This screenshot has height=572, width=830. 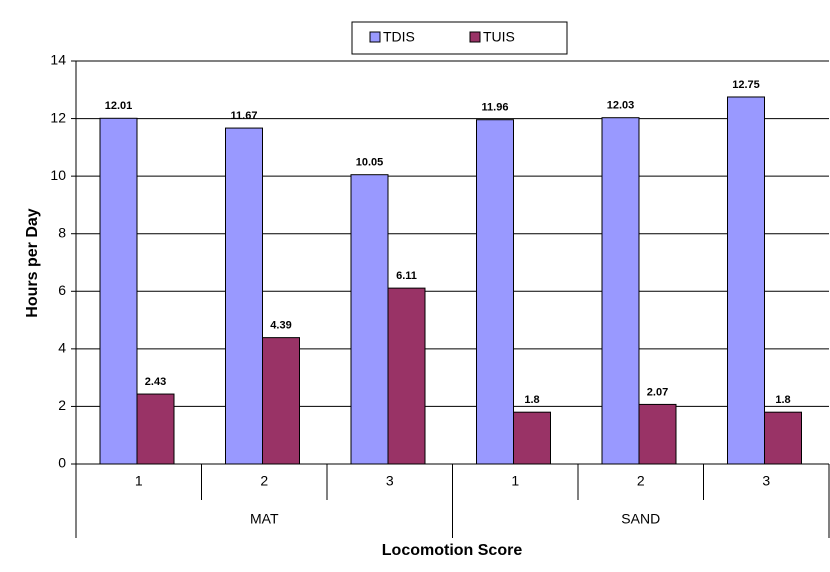 I want to click on y-tick-label: 4, so click(x=62, y=348).